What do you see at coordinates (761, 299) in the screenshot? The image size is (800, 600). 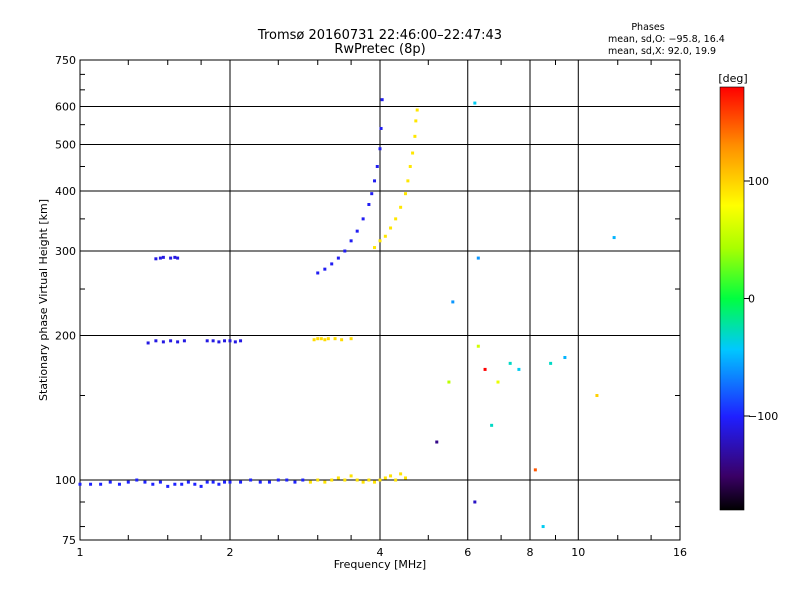 I see `colorbar-ticks: 100 0 −100` at bounding box center [761, 299].